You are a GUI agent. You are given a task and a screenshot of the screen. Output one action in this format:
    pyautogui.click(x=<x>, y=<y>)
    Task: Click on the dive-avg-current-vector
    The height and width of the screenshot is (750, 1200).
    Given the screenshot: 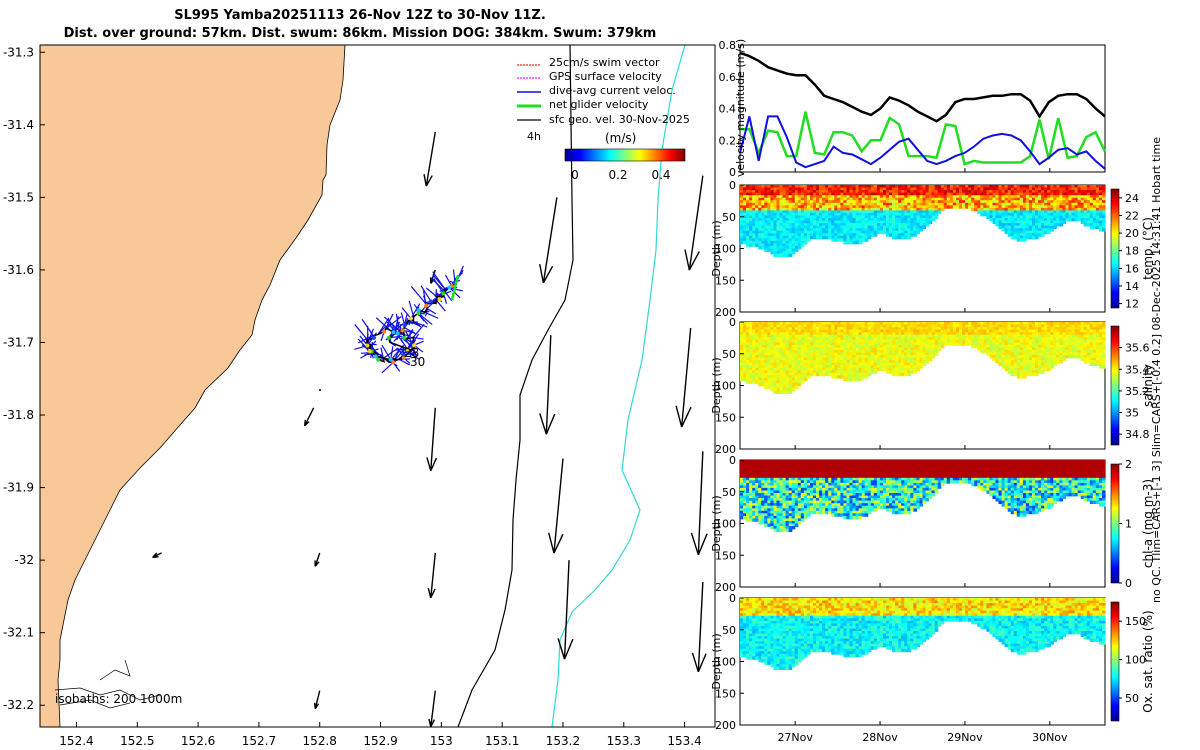 What is the action you would take?
    pyautogui.click(x=432, y=311)
    